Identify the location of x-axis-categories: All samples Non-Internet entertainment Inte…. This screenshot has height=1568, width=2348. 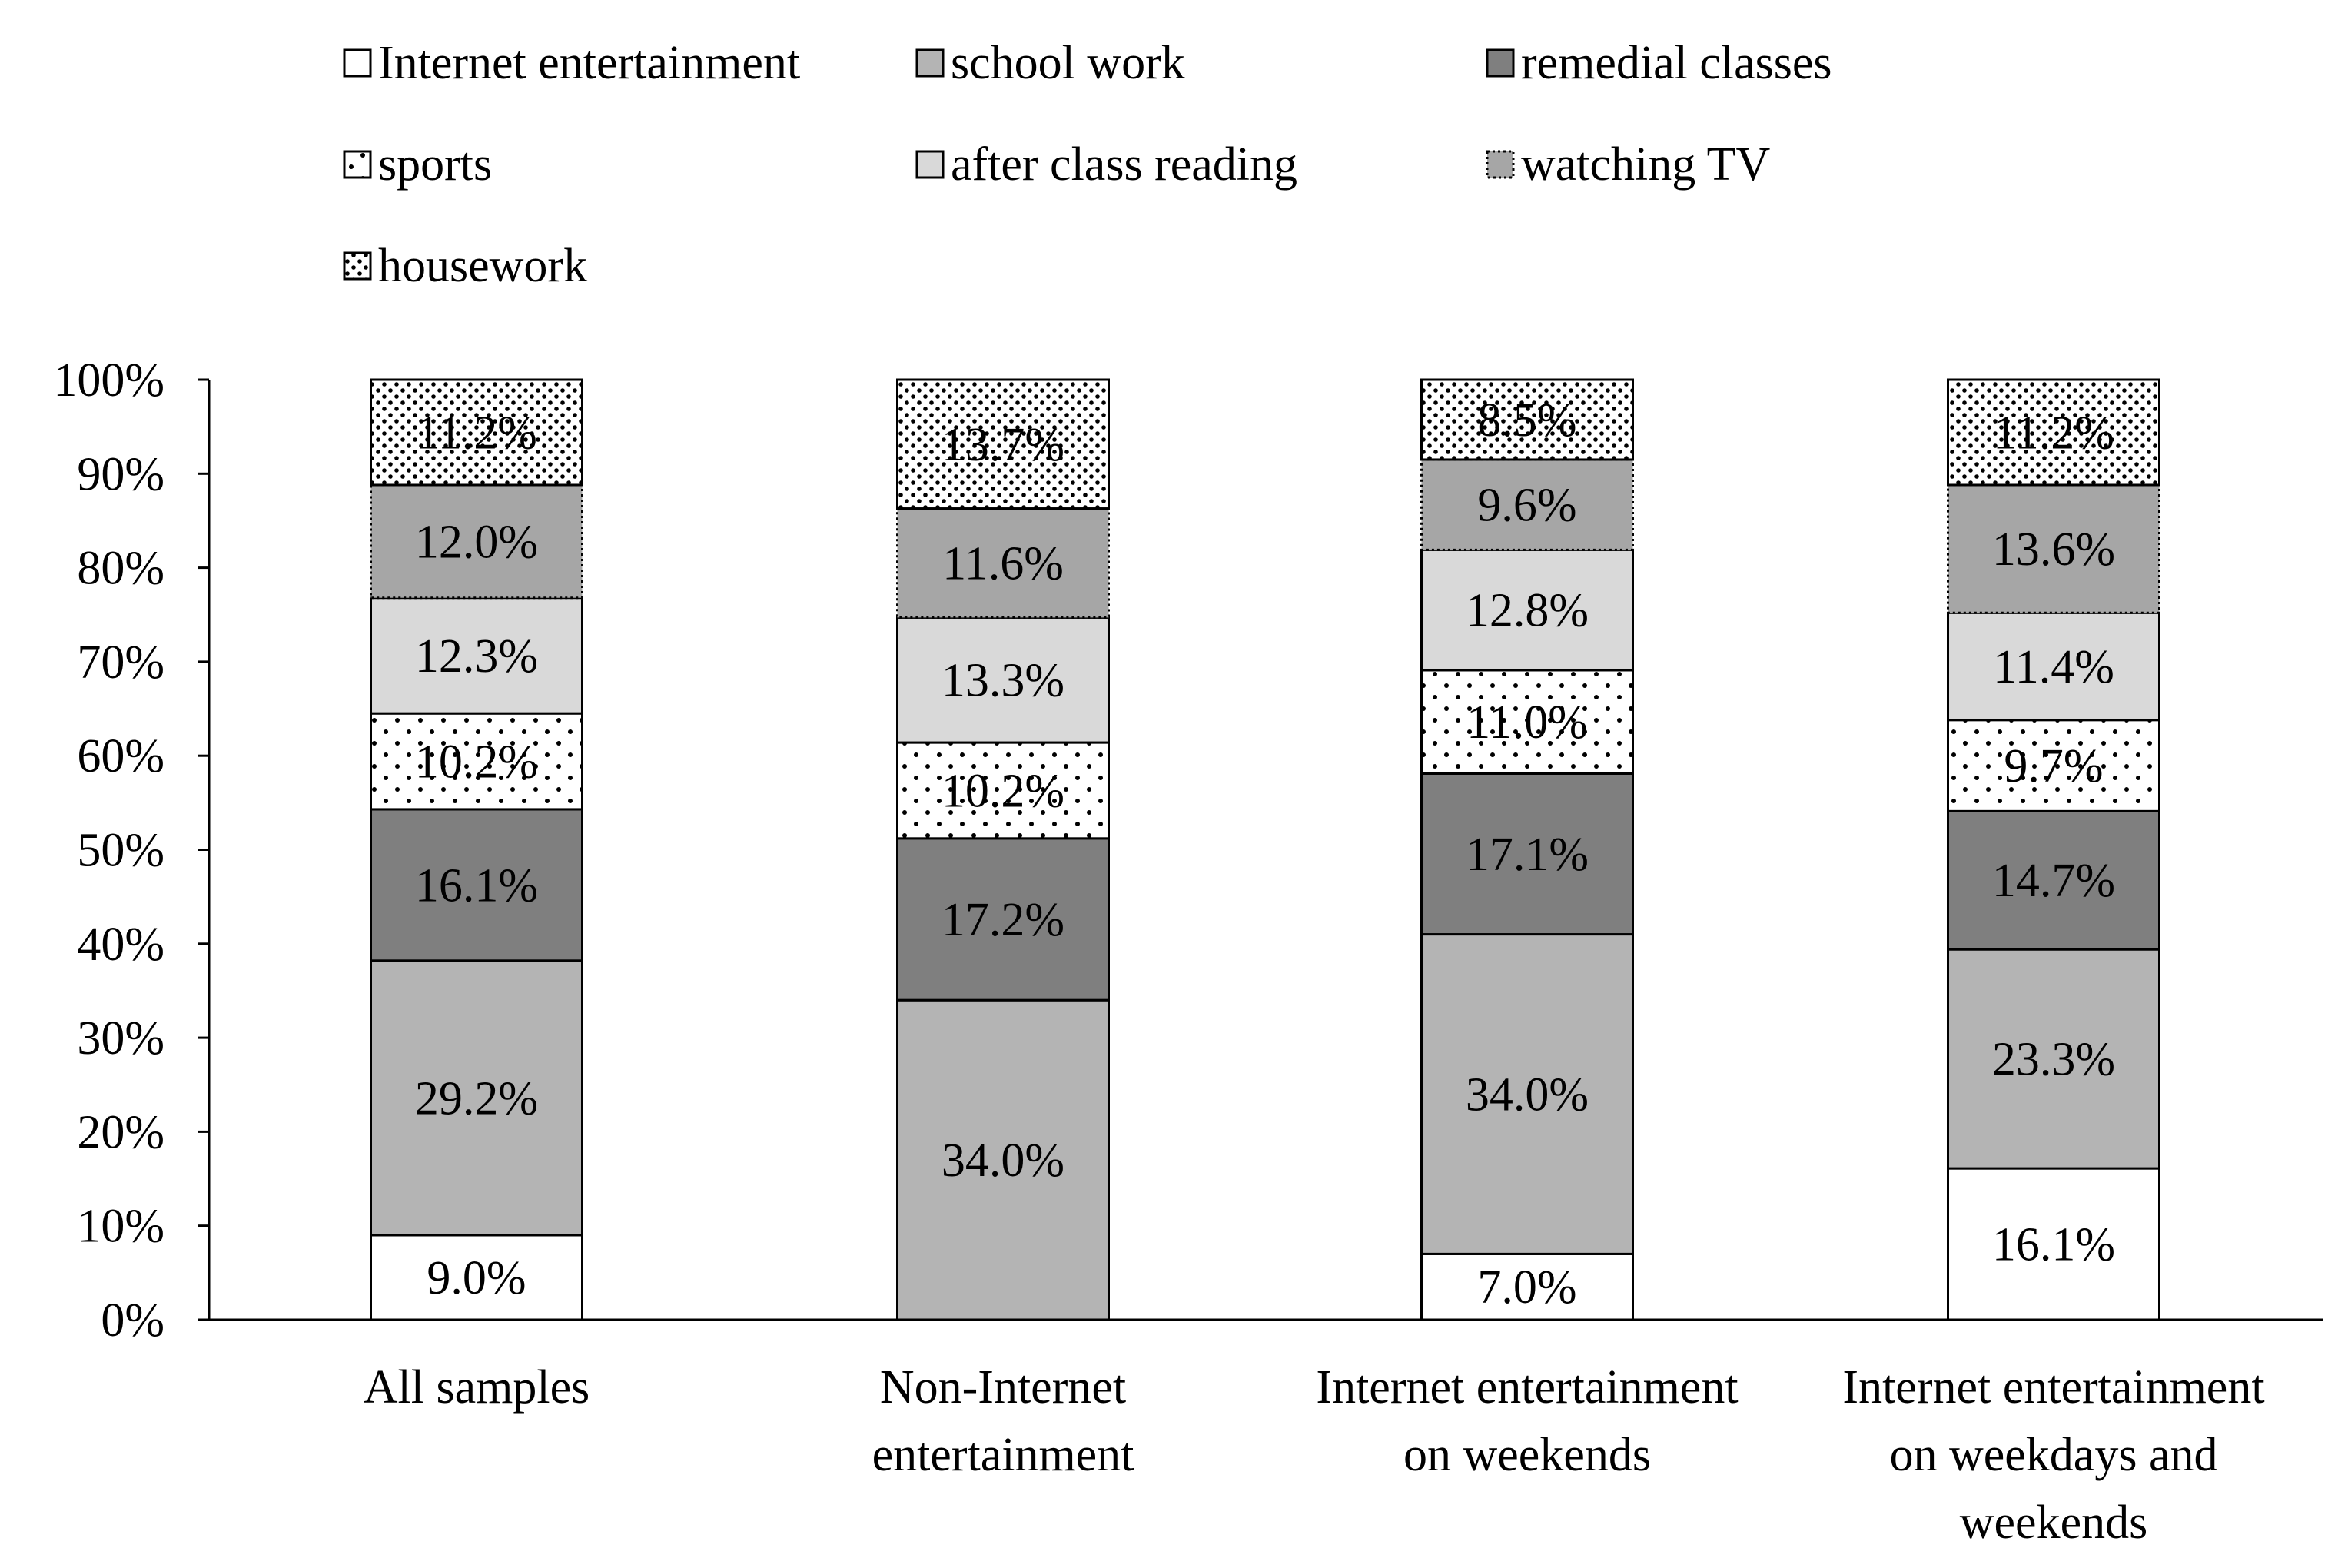
(1314, 1455).